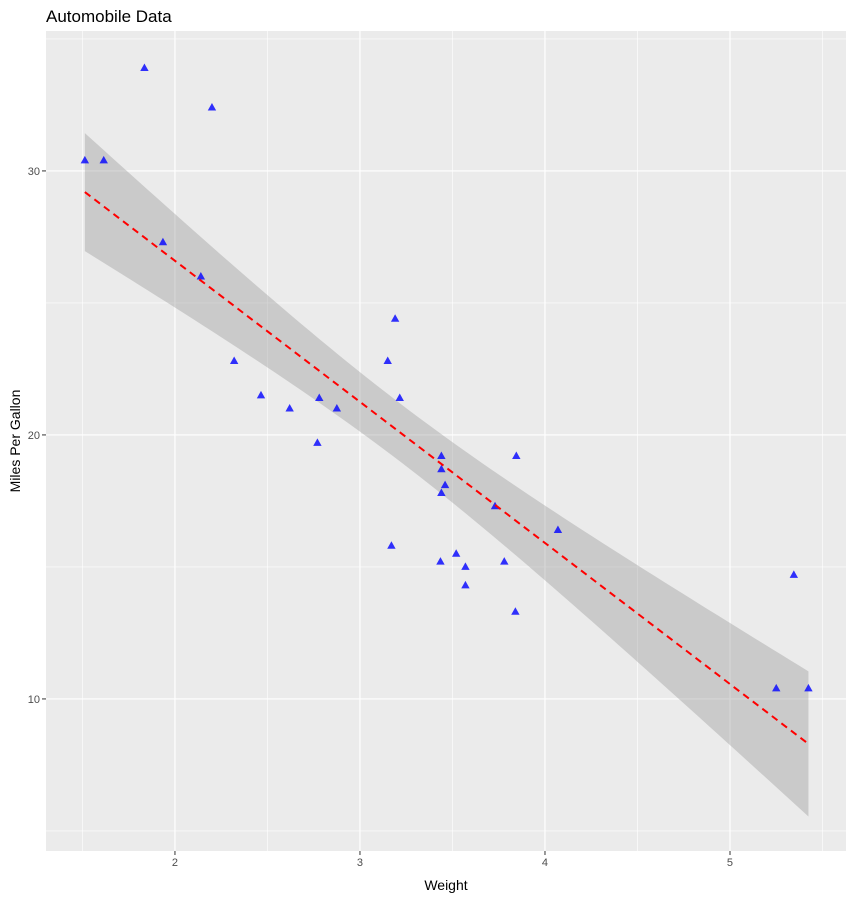 The width and height of the screenshot is (854, 905). Describe the element at coordinates (360, 863) in the screenshot. I see `x-tick-label: 3` at that location.